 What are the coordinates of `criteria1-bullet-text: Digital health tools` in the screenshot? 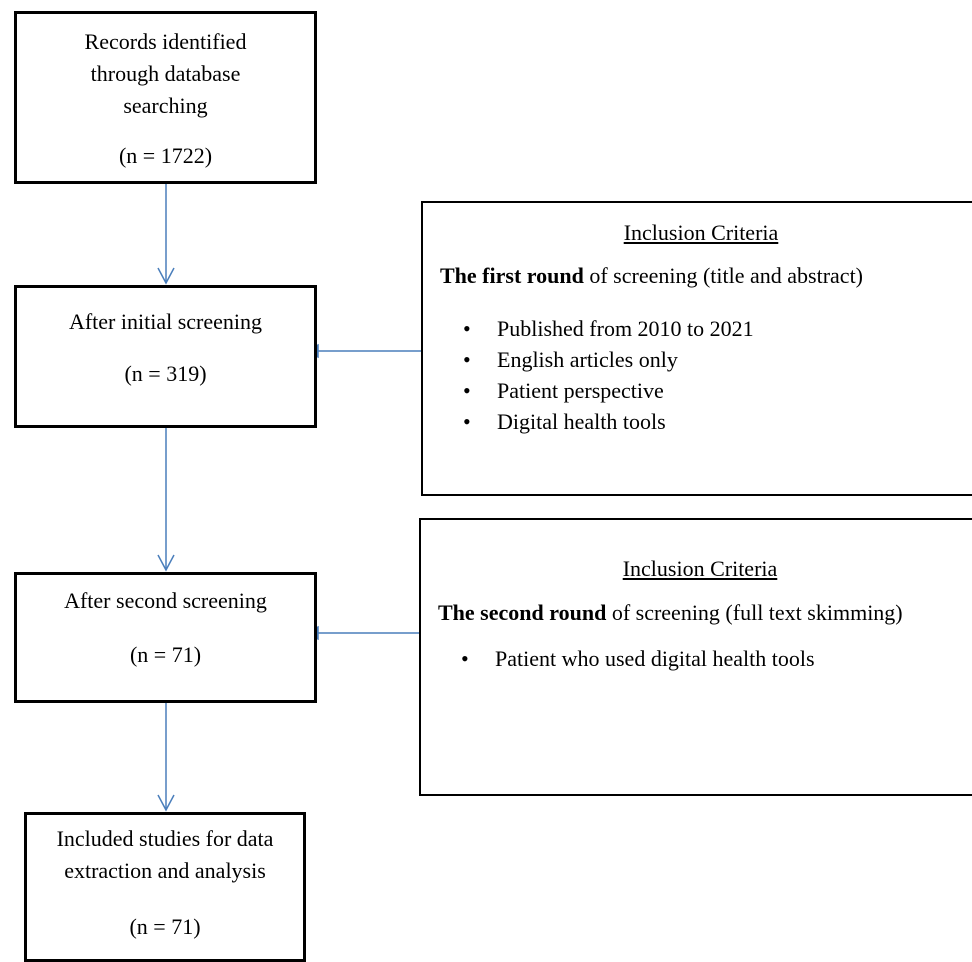 It's located at (581, 421).